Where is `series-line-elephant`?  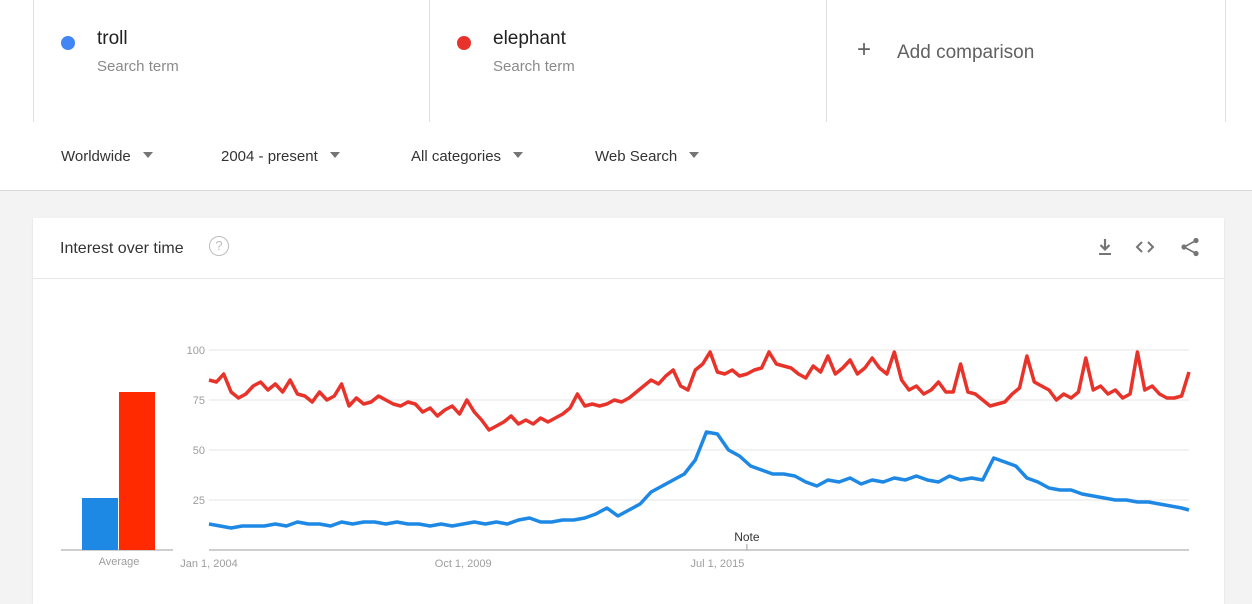
series-line-elephant is located at coordinates (699, 391).